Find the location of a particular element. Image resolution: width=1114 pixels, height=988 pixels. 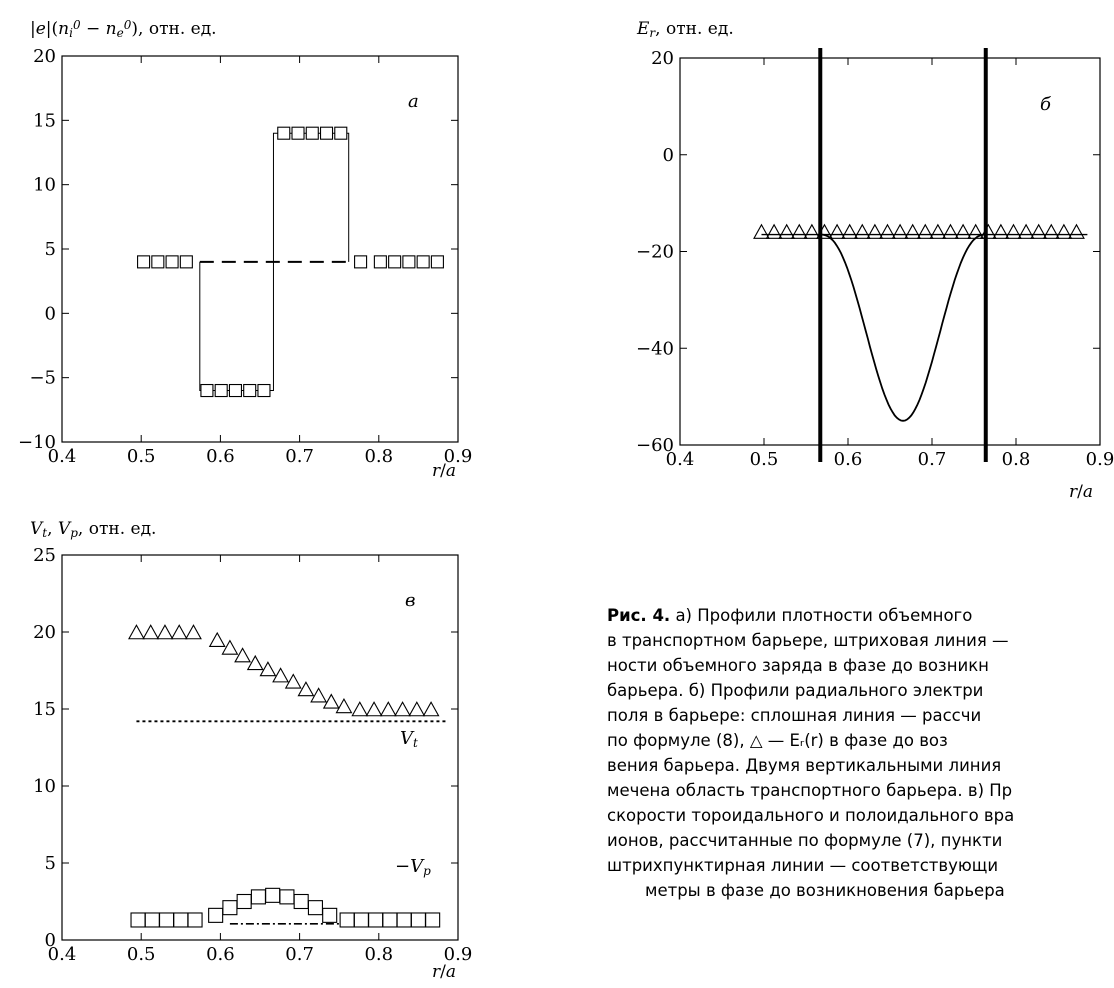

y-tick-label: −10 is located at coordinates (37, 442).